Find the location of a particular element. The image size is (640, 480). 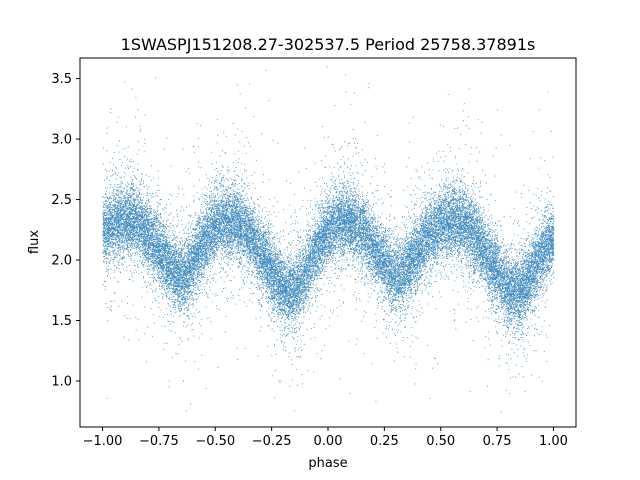

y-tick-label: 1.5 is located at coordinates (61, 321).